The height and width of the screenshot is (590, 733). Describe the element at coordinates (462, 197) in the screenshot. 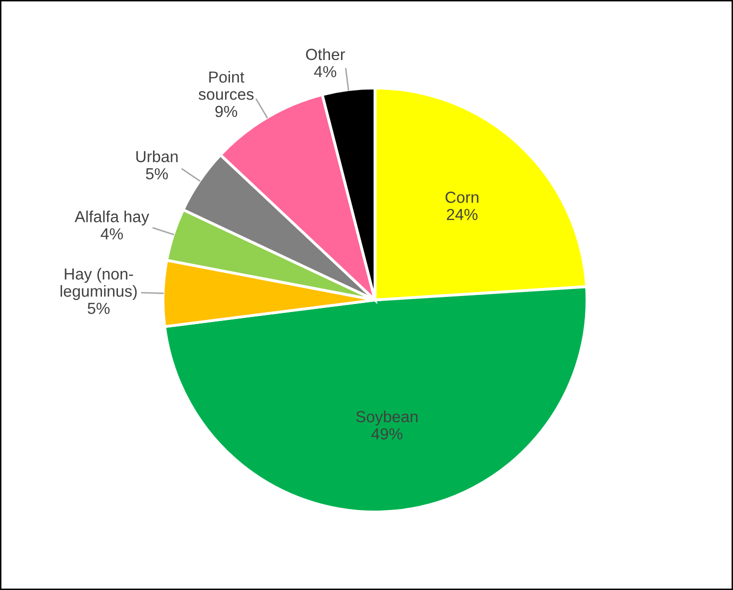

I see `slice-label: Corn` at that location.